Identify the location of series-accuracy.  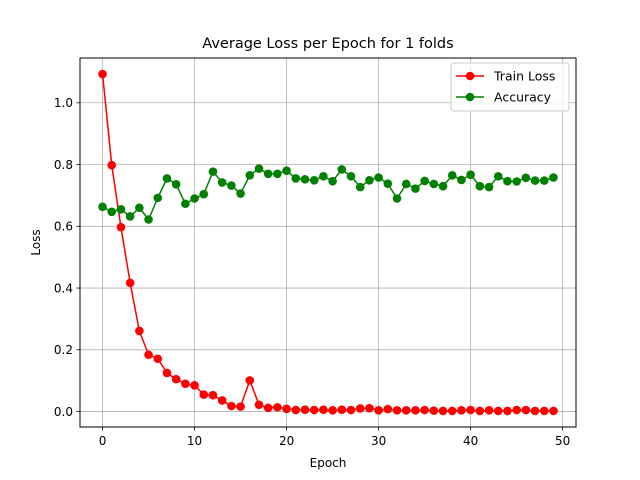
(328, 194).